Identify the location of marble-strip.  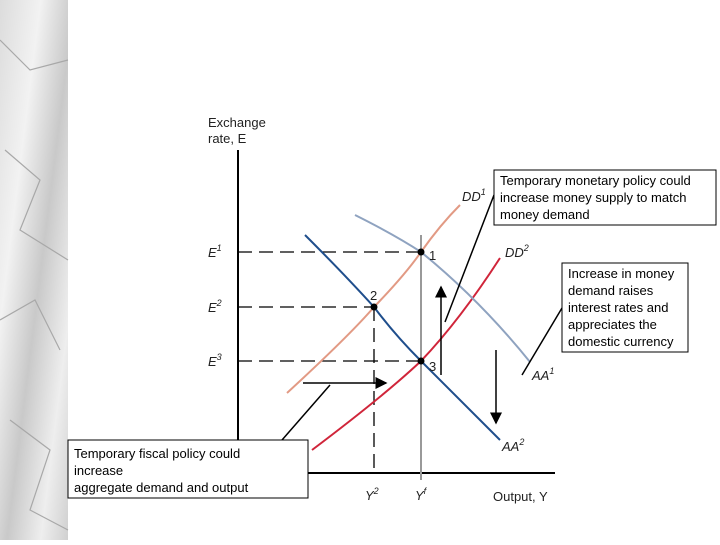
(34, 270).